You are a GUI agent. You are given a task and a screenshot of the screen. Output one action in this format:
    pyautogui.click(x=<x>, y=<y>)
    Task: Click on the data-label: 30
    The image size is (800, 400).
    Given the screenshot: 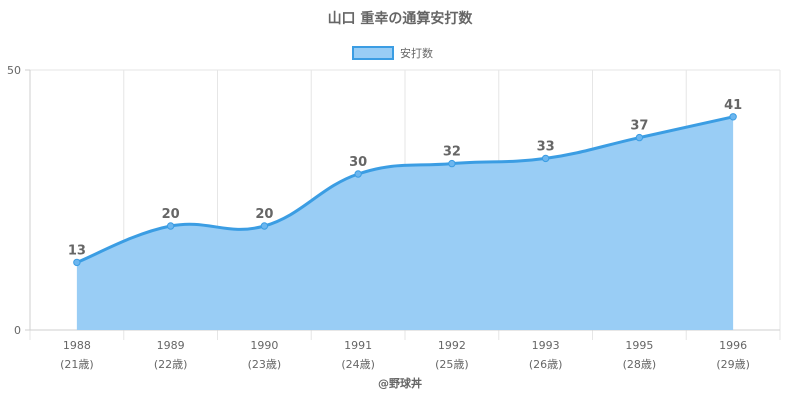 What is the action you would take?
    pyautogui.click(x=358, y=162)
    